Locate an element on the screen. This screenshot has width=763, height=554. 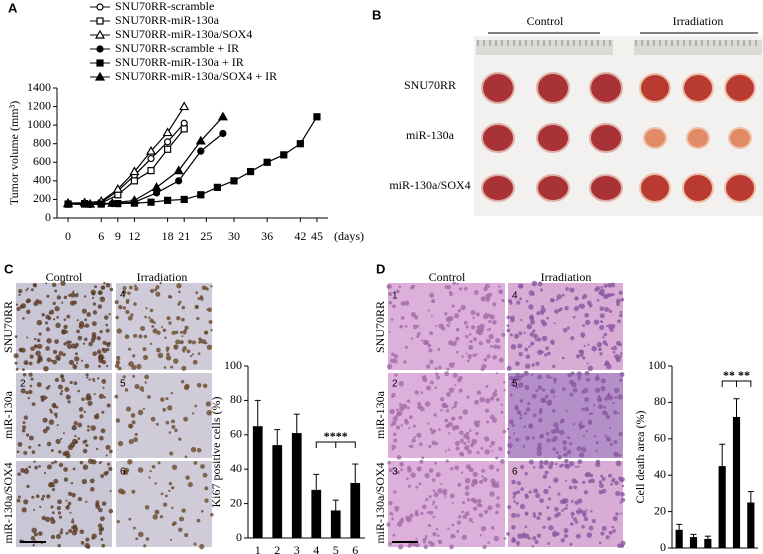
y-tick-label: 100 is located at coordinates (233, 365).